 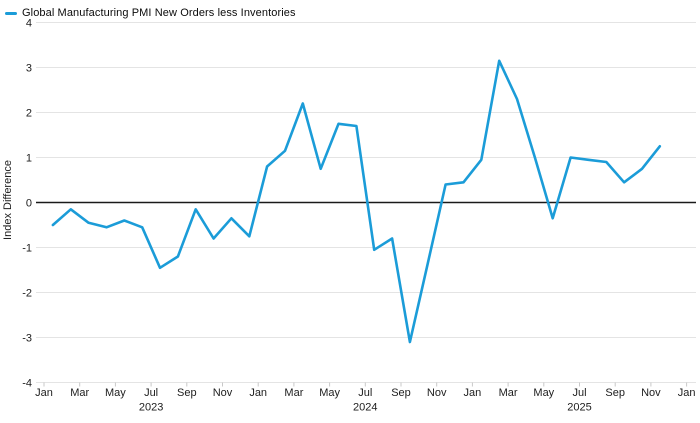 I want to click on y-tick-label: -1, so click(x=27, y=248).